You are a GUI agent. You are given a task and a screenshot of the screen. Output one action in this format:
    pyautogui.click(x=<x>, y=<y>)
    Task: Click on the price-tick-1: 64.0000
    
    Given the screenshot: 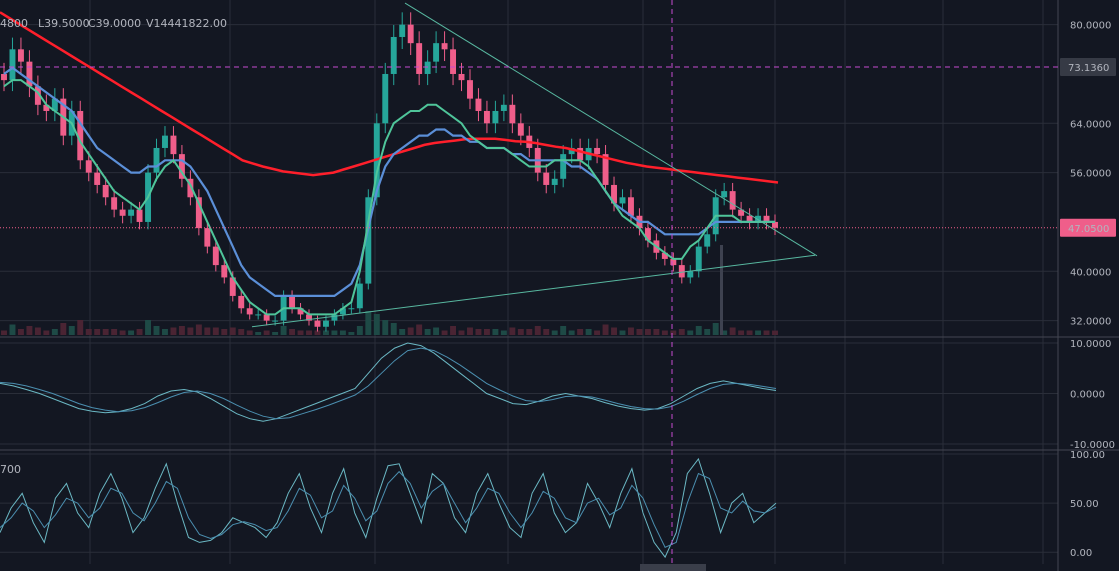 What is the action you would take?
    pyautogui.click(x=1090, y=124)
    